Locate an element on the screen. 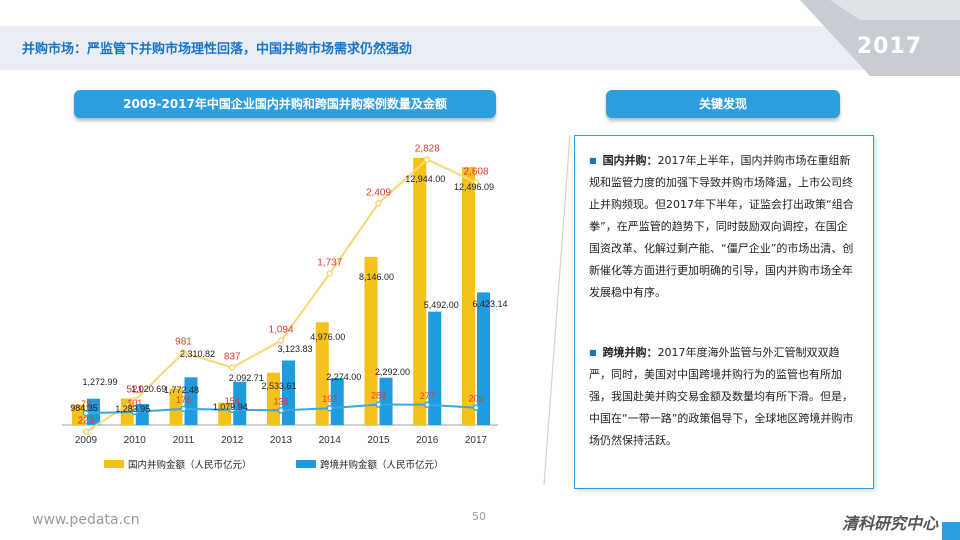  brand-logo: 清科研究中心 is located at coordinates (890, 523).